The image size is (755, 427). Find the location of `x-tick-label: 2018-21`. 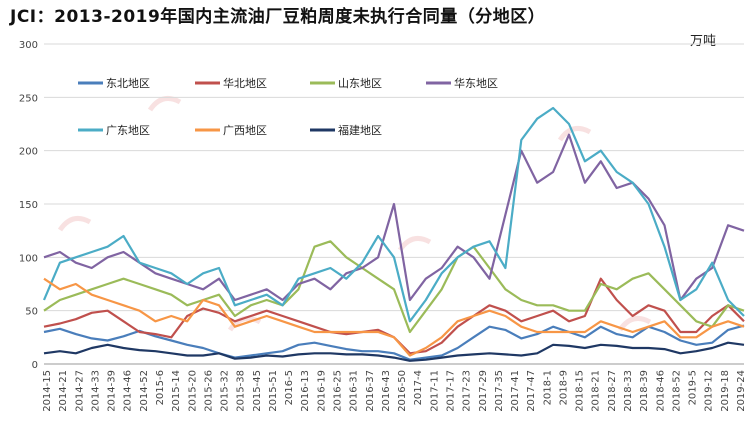

x-tick-label: 2018-21 is located at coordinates (596, 391).